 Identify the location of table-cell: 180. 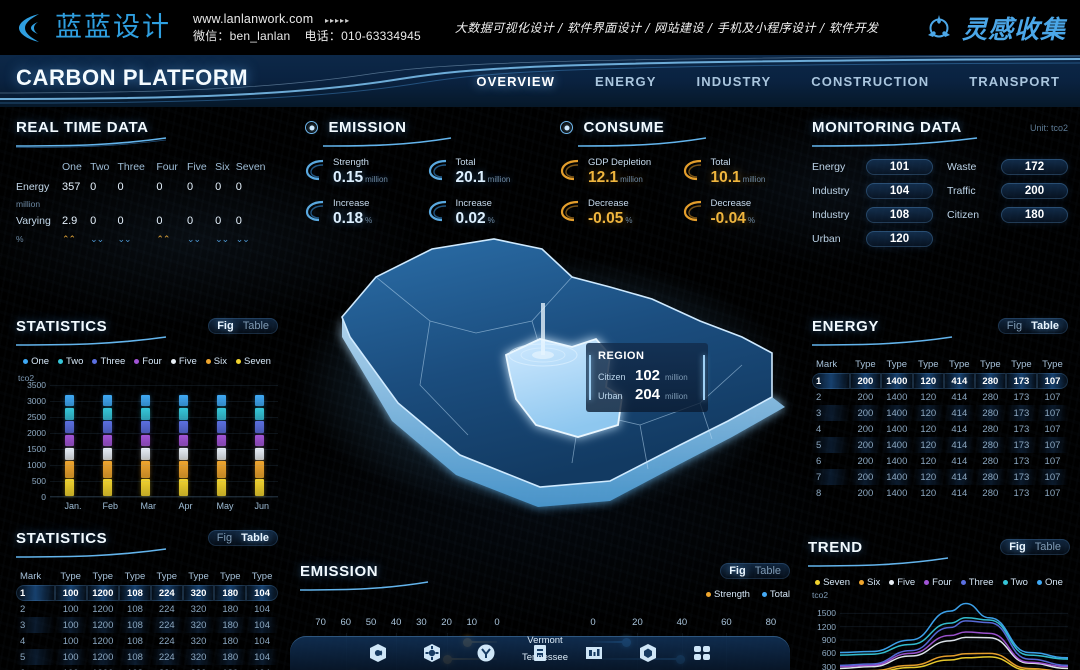
(230, 609).